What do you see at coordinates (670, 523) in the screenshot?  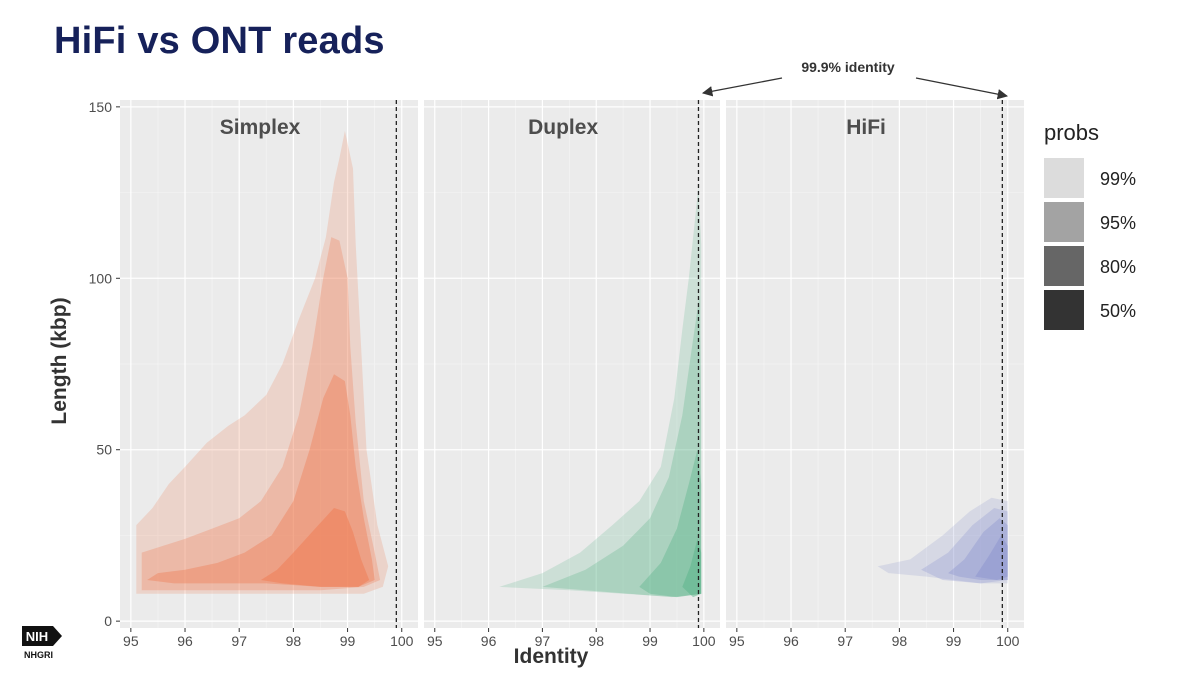 I see `density-region-80pct` at bounding box center [670, 523].